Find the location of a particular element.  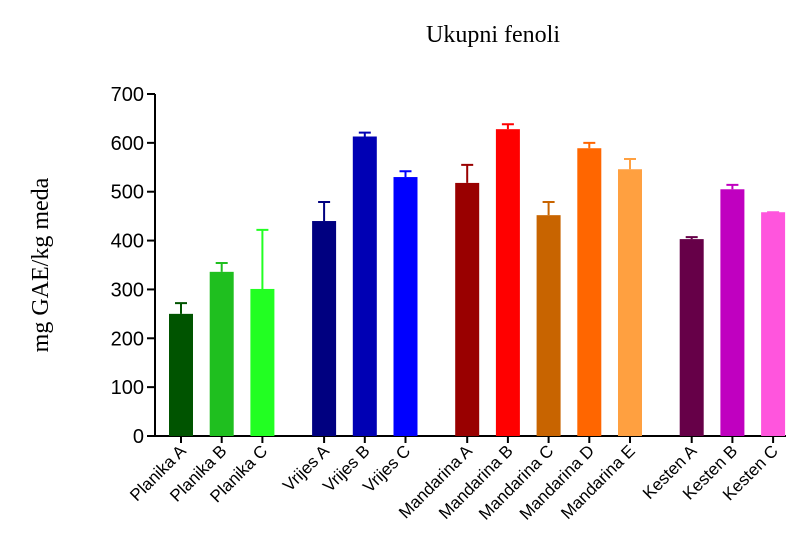

y-tick-label: 300 is located at coordinates (127, 290).